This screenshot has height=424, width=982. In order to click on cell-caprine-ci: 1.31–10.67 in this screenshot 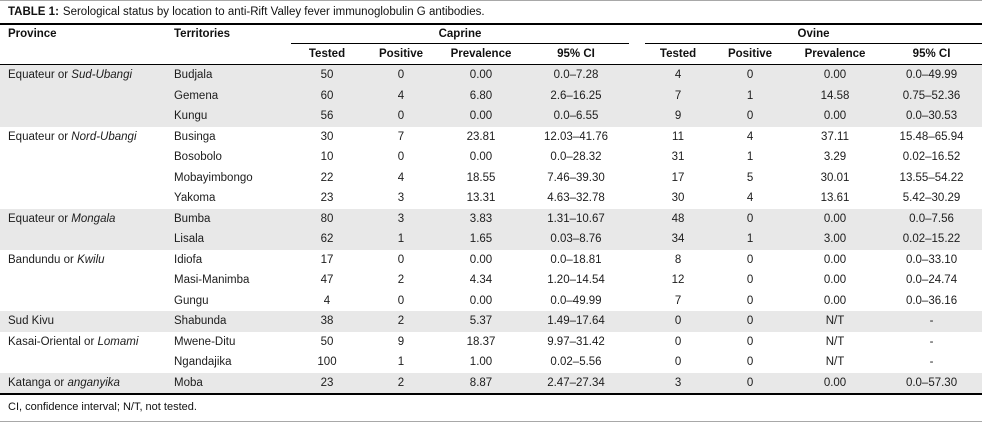, I will do `click(576, 218)`.